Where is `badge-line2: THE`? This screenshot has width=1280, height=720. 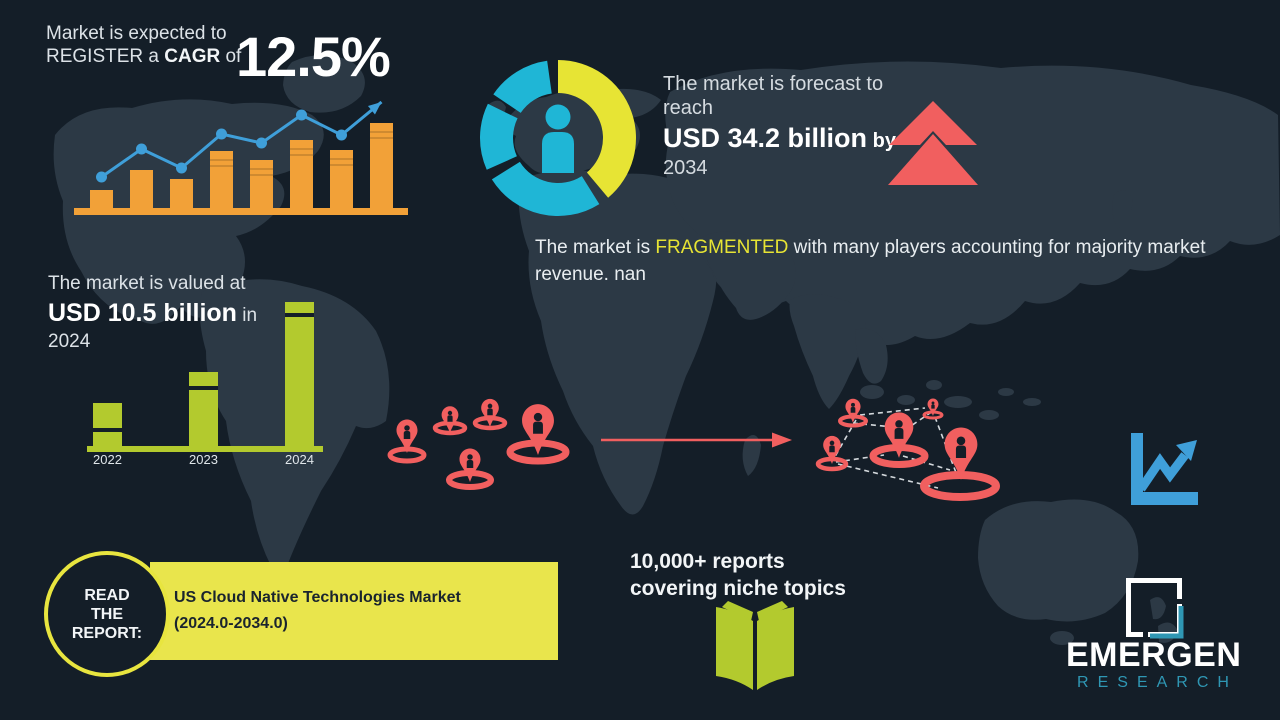
badge-line2: THE is located at coordinates (106, 614).